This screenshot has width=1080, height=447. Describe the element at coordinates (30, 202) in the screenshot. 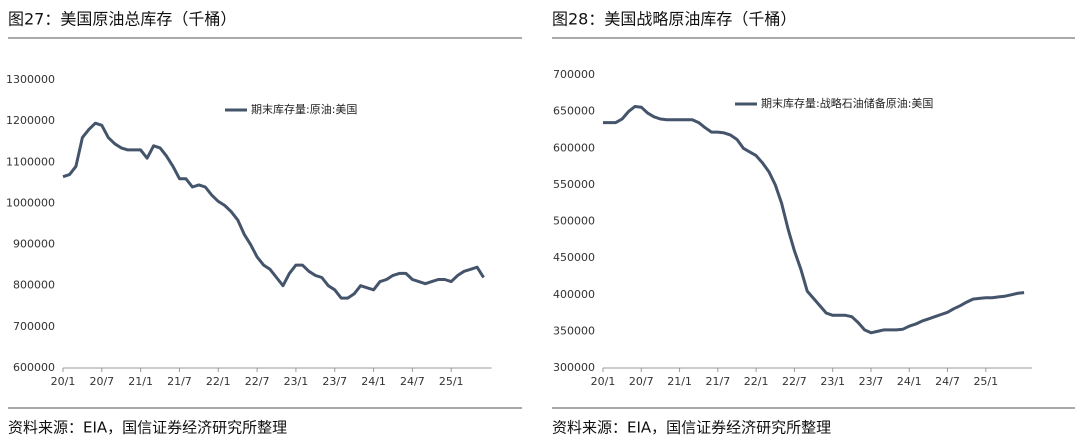

I see `y-tick-label: 1000000` at that location.